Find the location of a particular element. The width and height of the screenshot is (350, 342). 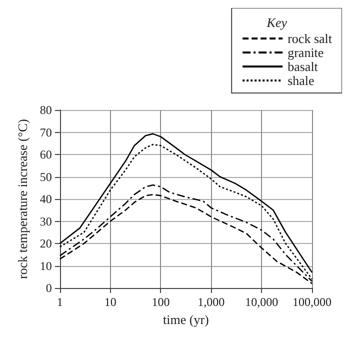

y-tick-label: 40 is located at coordinates (46, 199).